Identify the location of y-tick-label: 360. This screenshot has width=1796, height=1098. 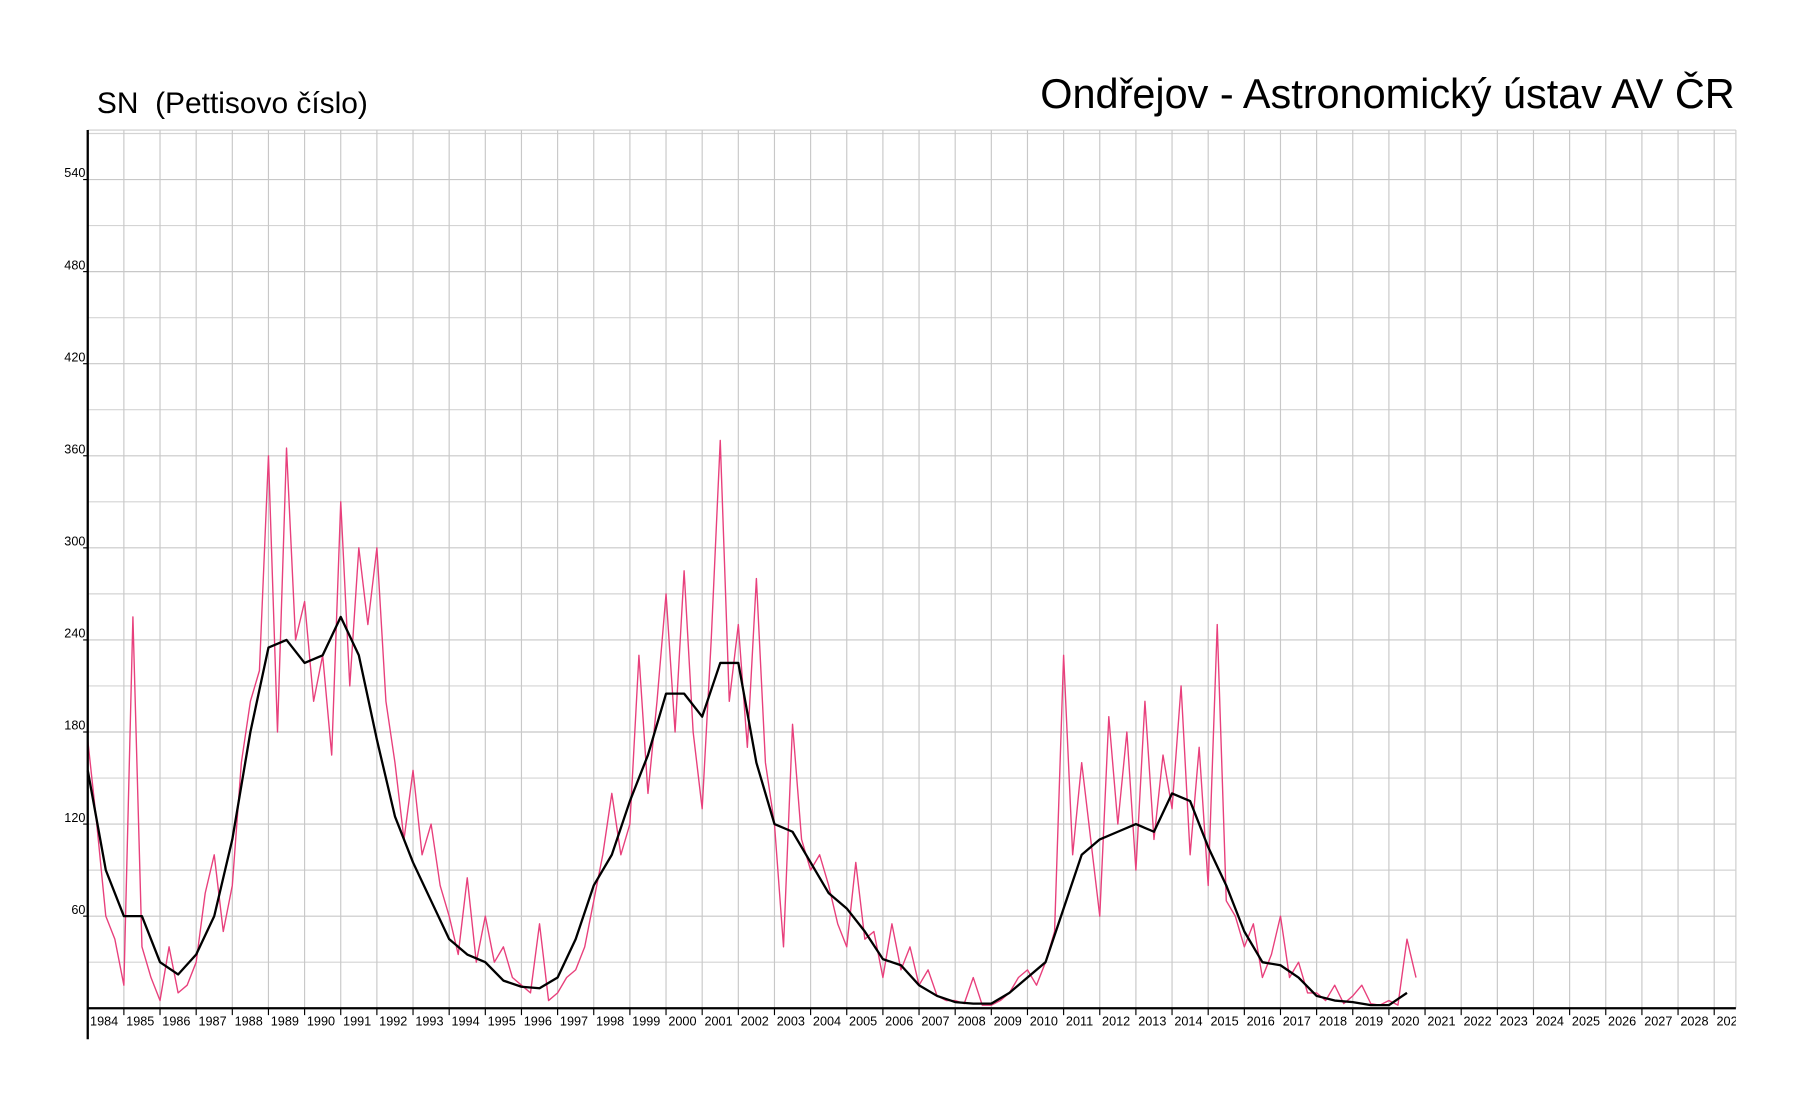
(74, 449).